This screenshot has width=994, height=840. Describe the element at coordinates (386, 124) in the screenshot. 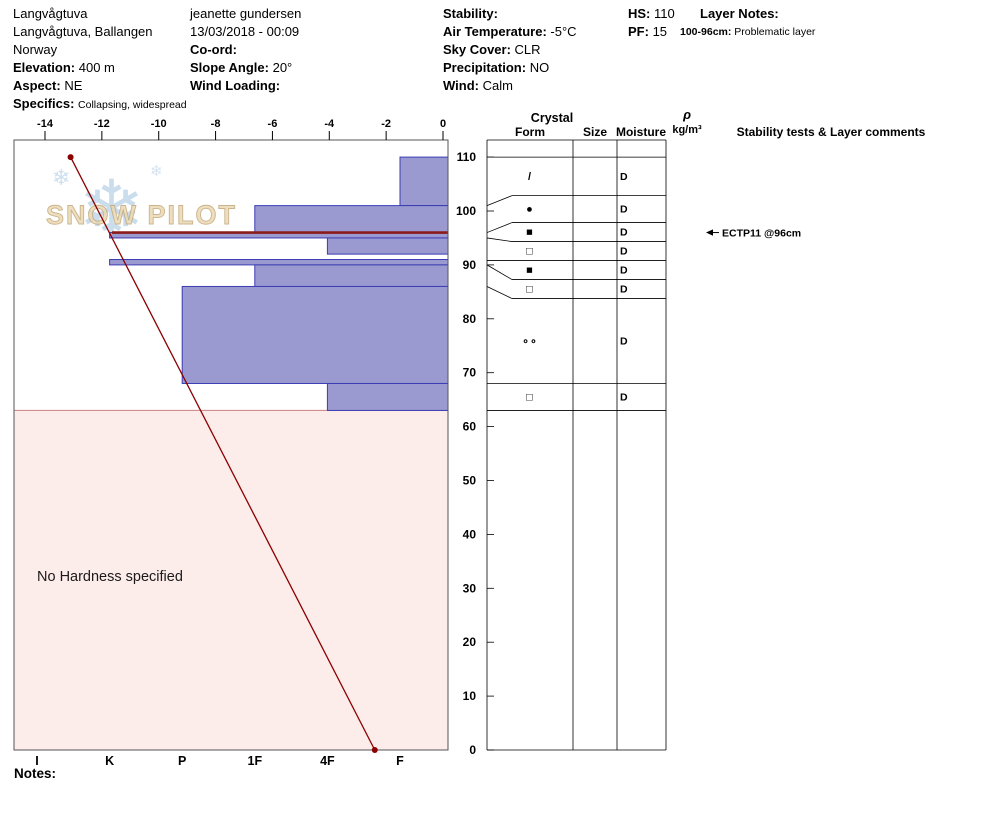

I see `temp-tick-label: -2` at that location.